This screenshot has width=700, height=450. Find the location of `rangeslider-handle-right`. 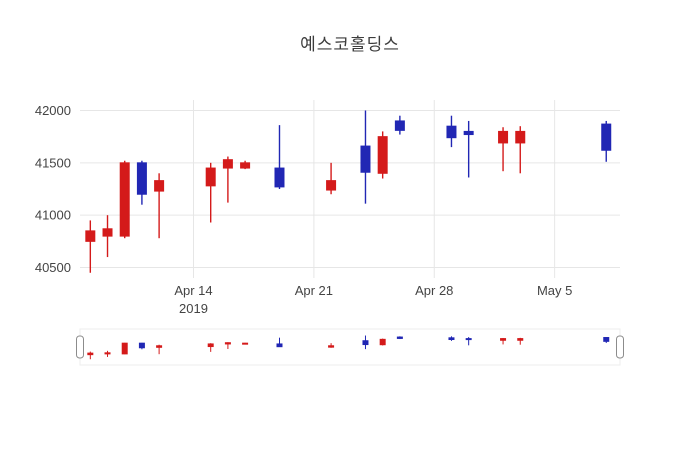

rangeslider-handle-right is located at coordinates (620, 347).